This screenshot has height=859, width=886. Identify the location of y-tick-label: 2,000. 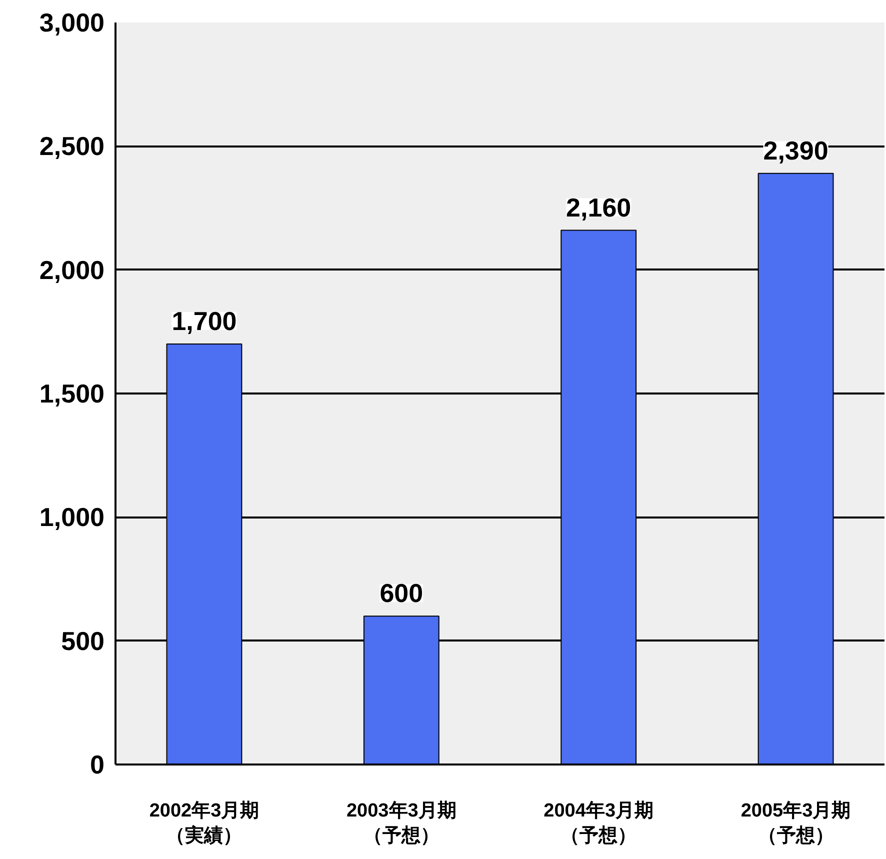
(72, 269).